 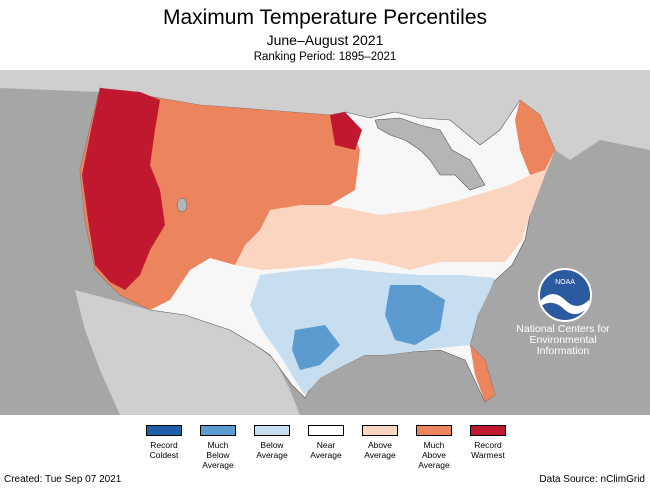 What do you see at coordinates (325, 40) in the screenshot?
I see `map-subtitle: June–August 2021` at bounding box center [325, 40].